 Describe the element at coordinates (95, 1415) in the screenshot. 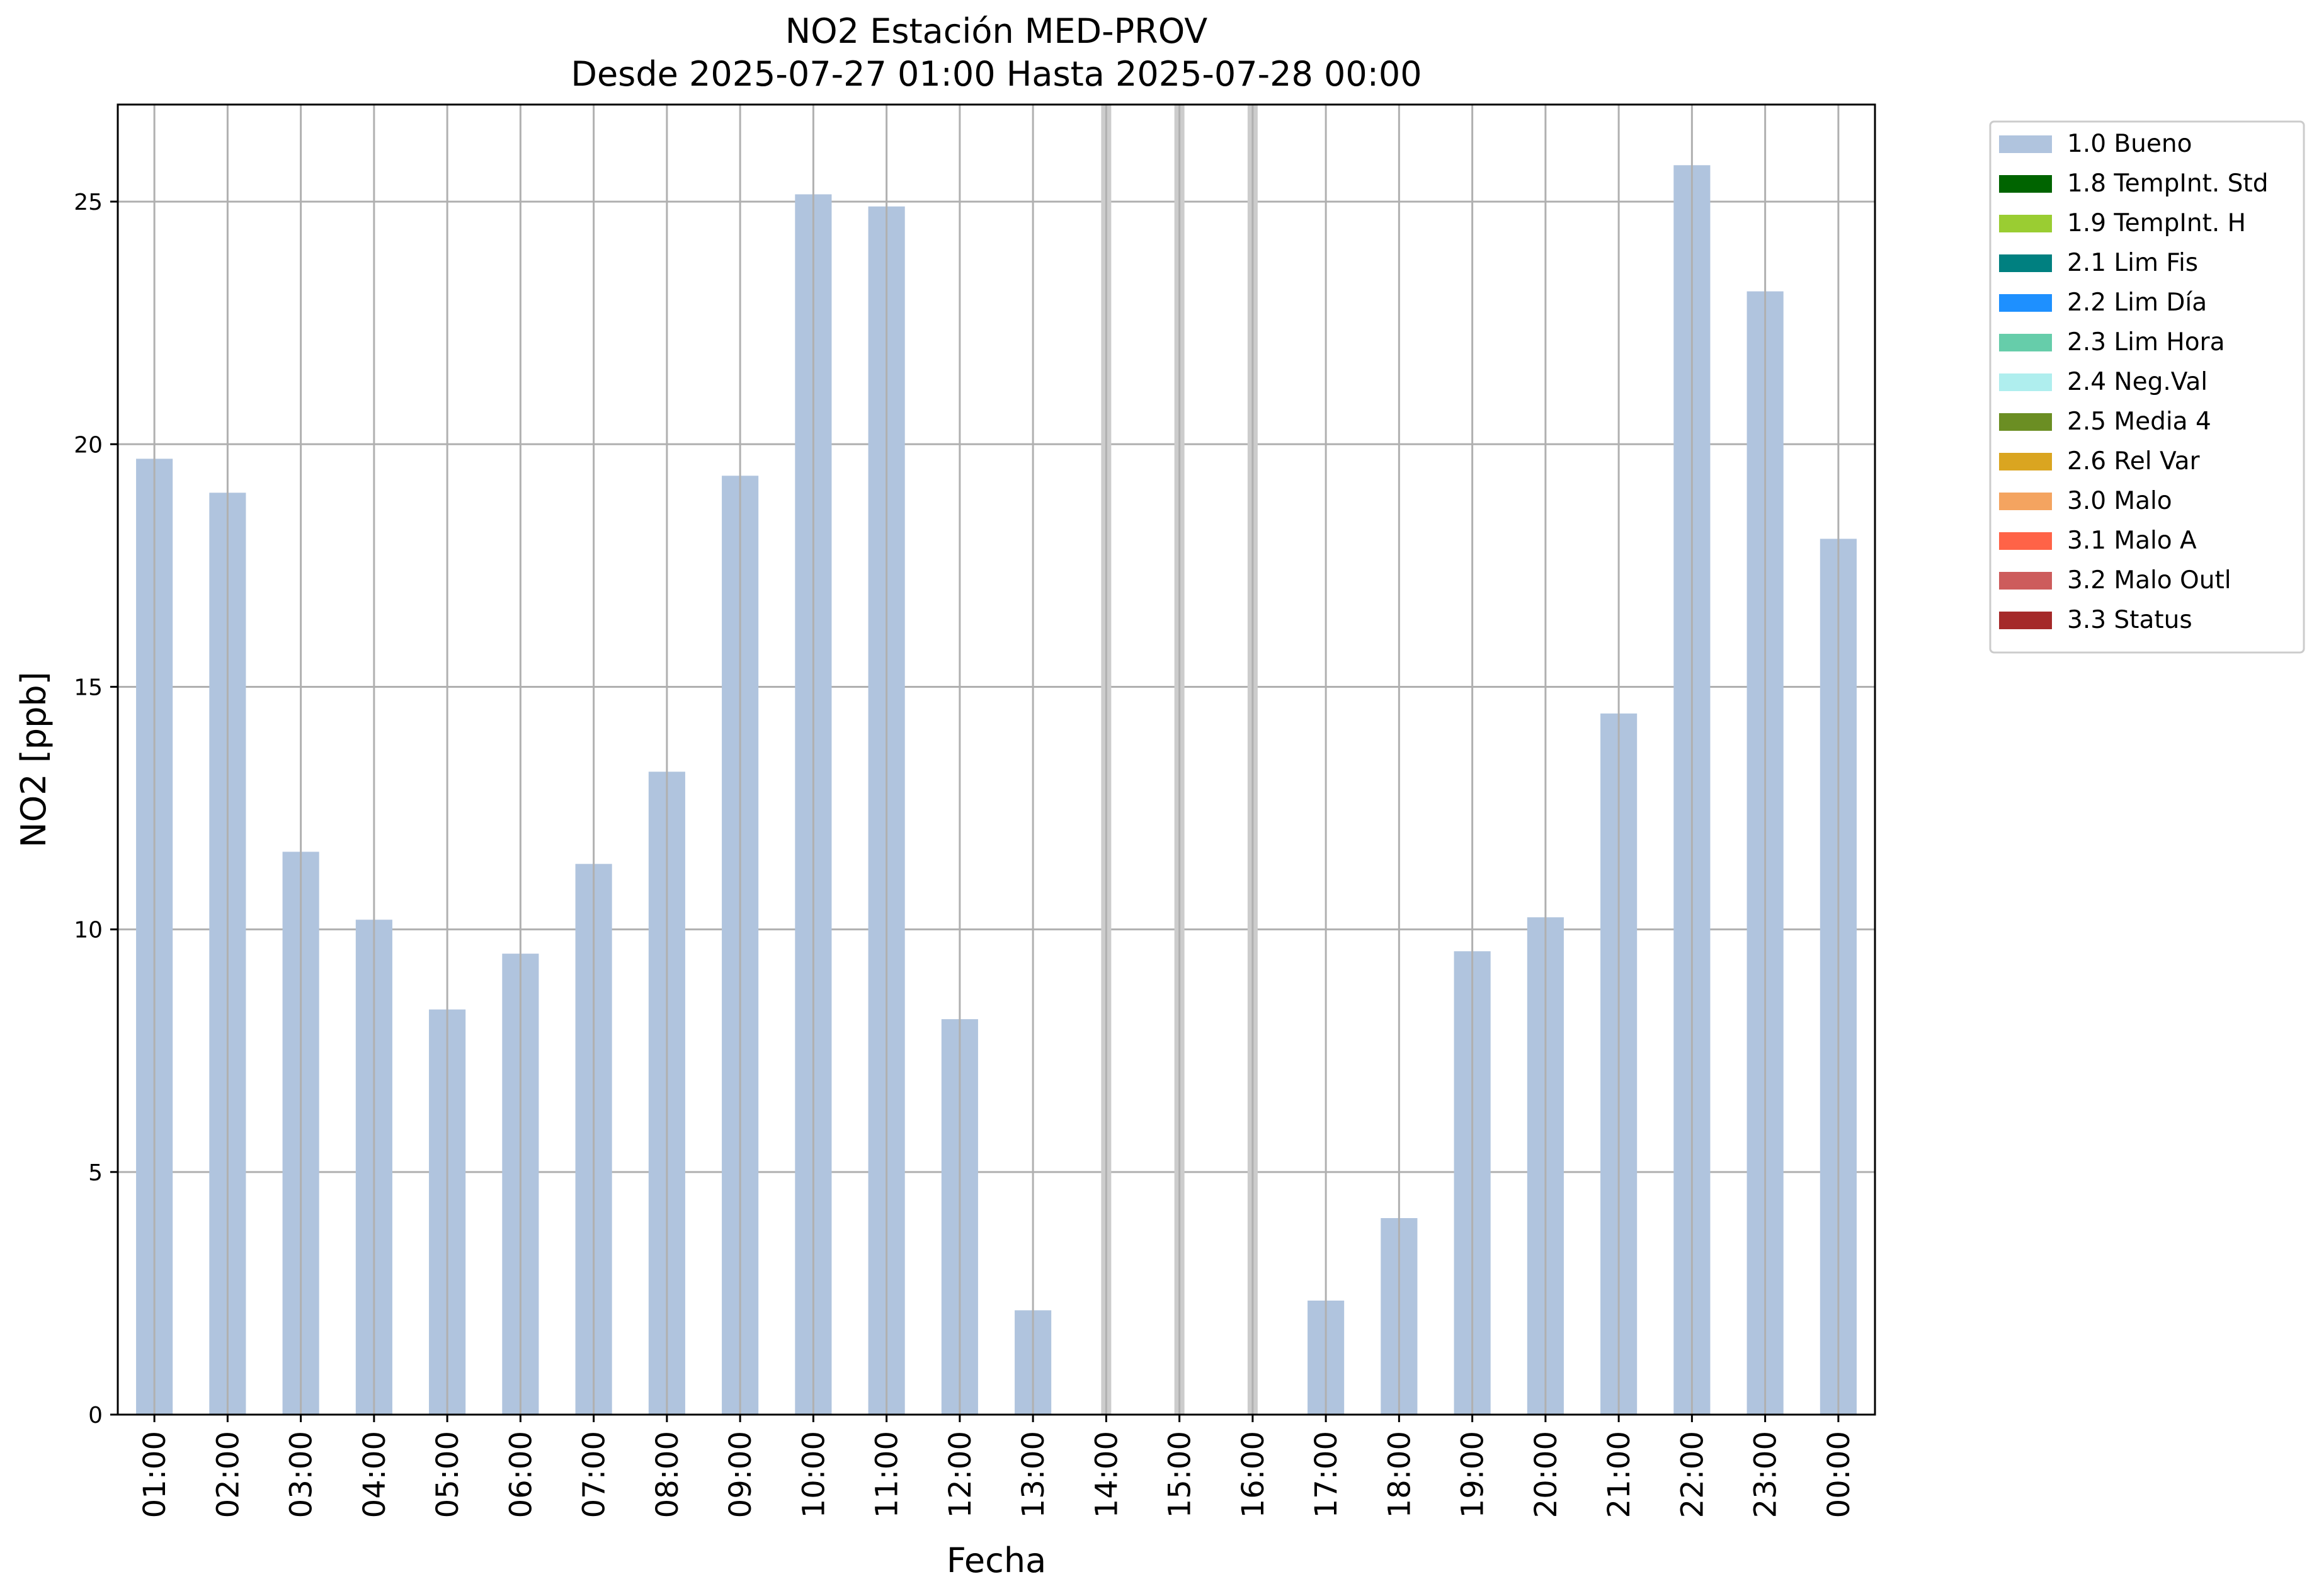

I see `y-tick-label: 0` at that location.